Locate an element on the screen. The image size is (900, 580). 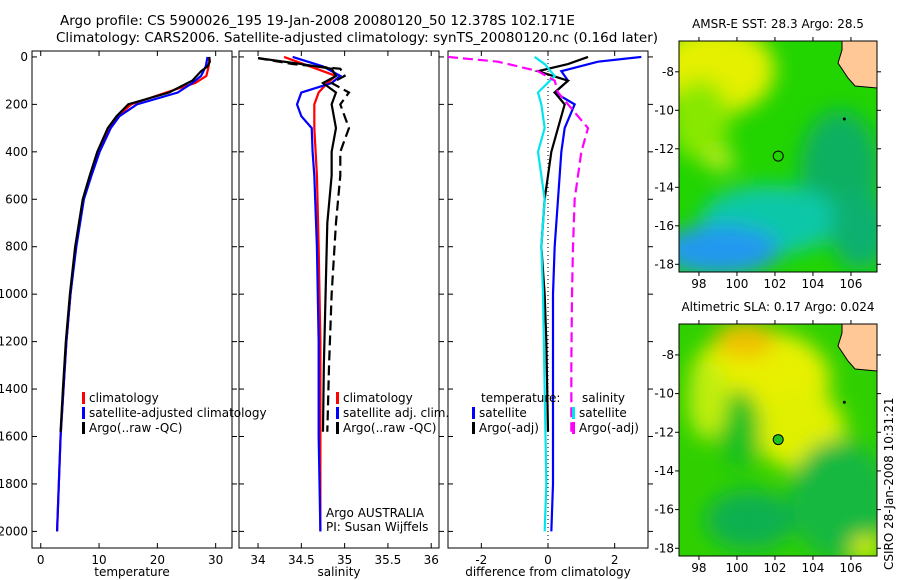
x-tick-label: 2 is located at coordinates (615, 560).